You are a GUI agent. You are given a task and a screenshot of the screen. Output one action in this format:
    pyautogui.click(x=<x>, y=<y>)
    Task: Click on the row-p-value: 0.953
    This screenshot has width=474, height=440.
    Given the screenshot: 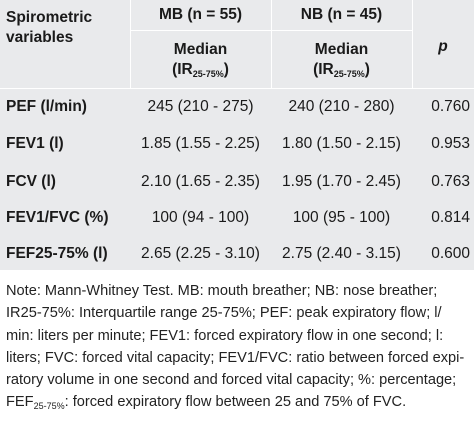 What is the action you would take?
    pyautogui.click(x=450, y=143)
    